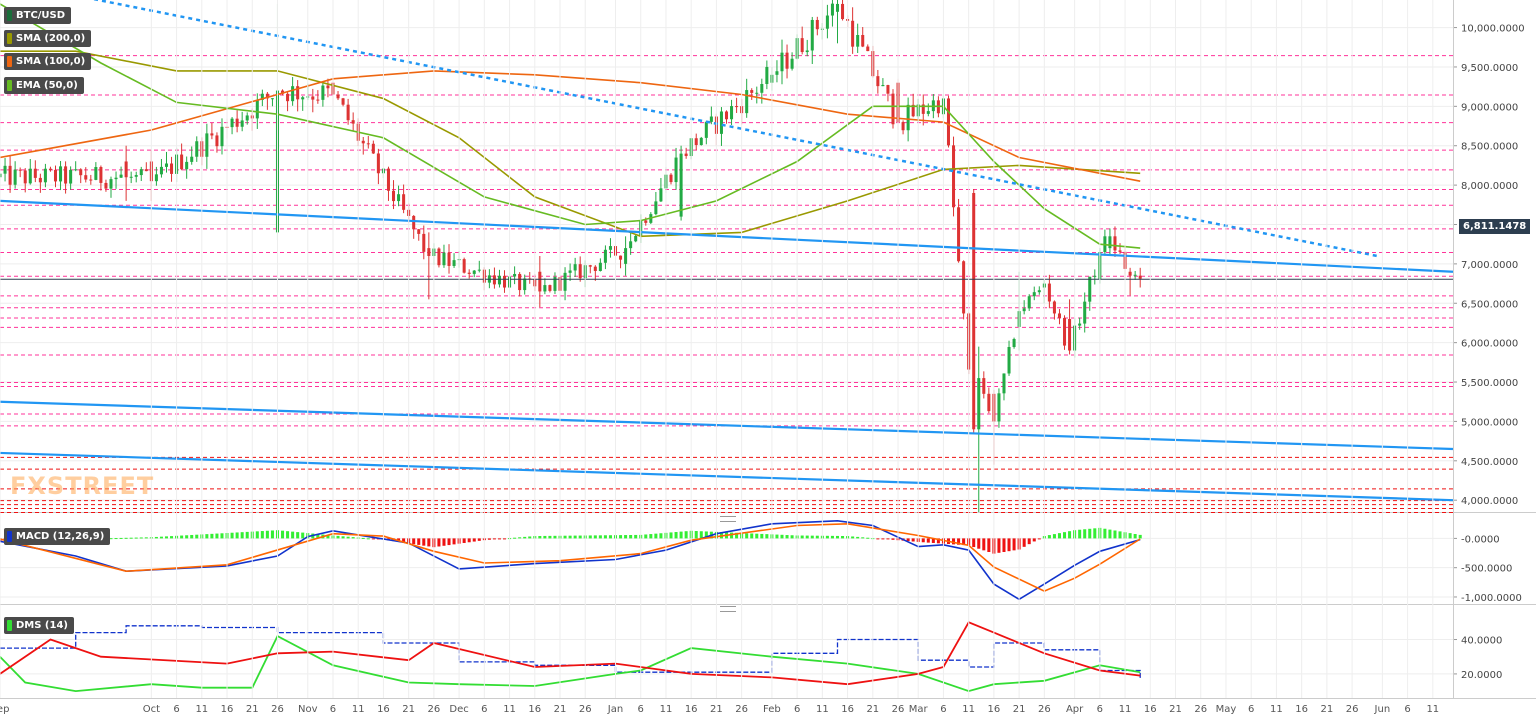  What do you see at coordinates (57, 536) in the screenshot?
I see `macd-label: MACD (12,26,9)` at bounding box center [57, 536].